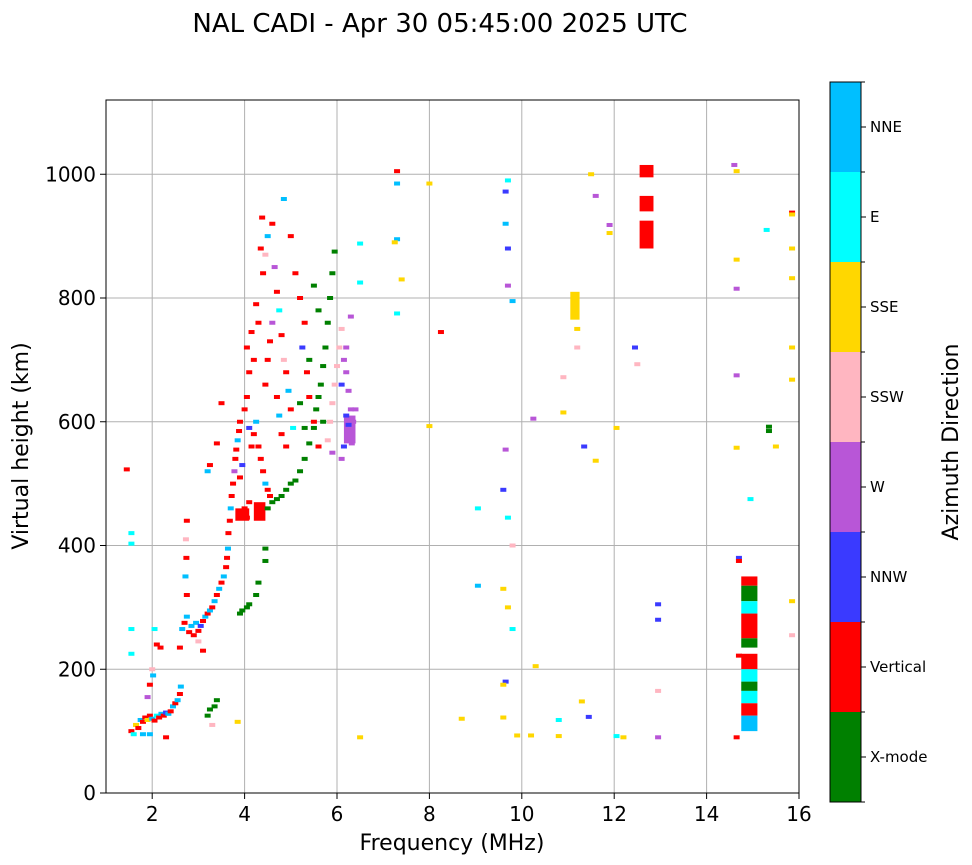 This screenshot has width=972, height=865. Describe the element at coordinates (337, 814) in the screenshot. I see `x-tick-label: 6` at that location.